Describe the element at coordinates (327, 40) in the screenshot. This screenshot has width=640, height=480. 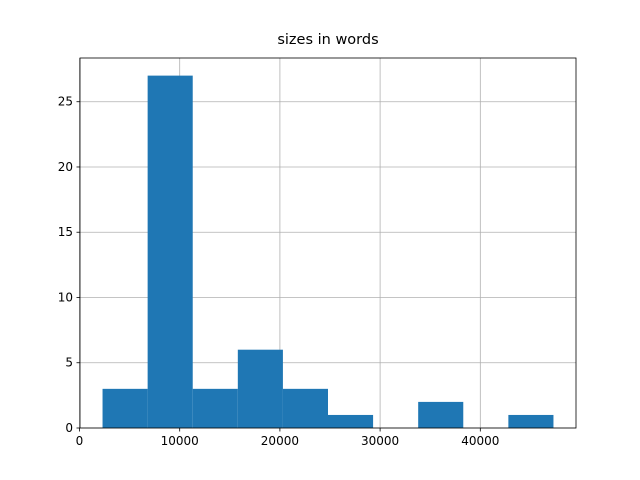
I see `chart-title: sizes in words` at that location.